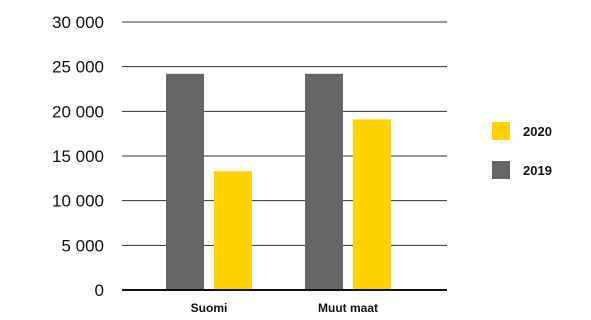  Describe the element at coordinates (537, 131) in the screenshot. I see `legend-label: 2020` at that location.